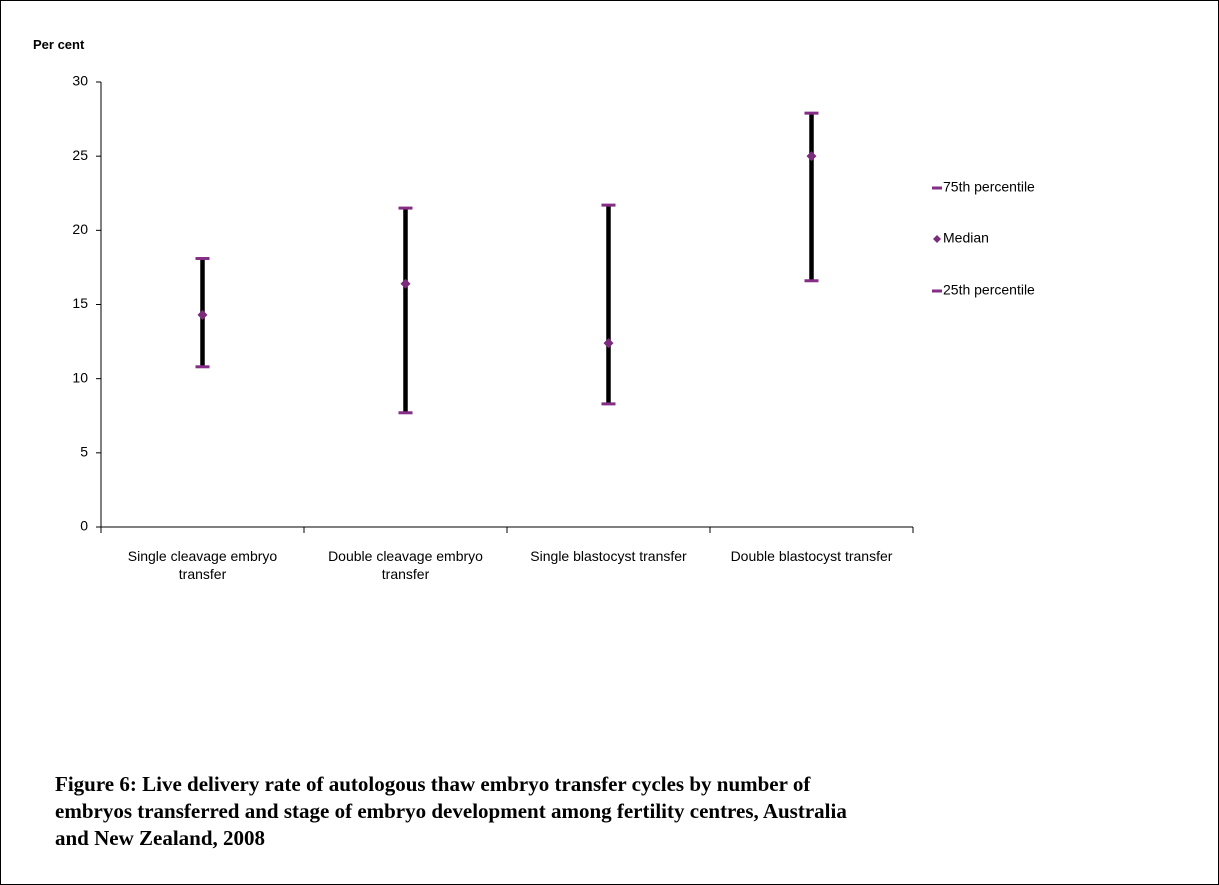  What do you see at coordinates (202, 565) in the screenshot?
I see `x-tick-label: Single cleavage embryo transfer` at bounding box center [202, 565].